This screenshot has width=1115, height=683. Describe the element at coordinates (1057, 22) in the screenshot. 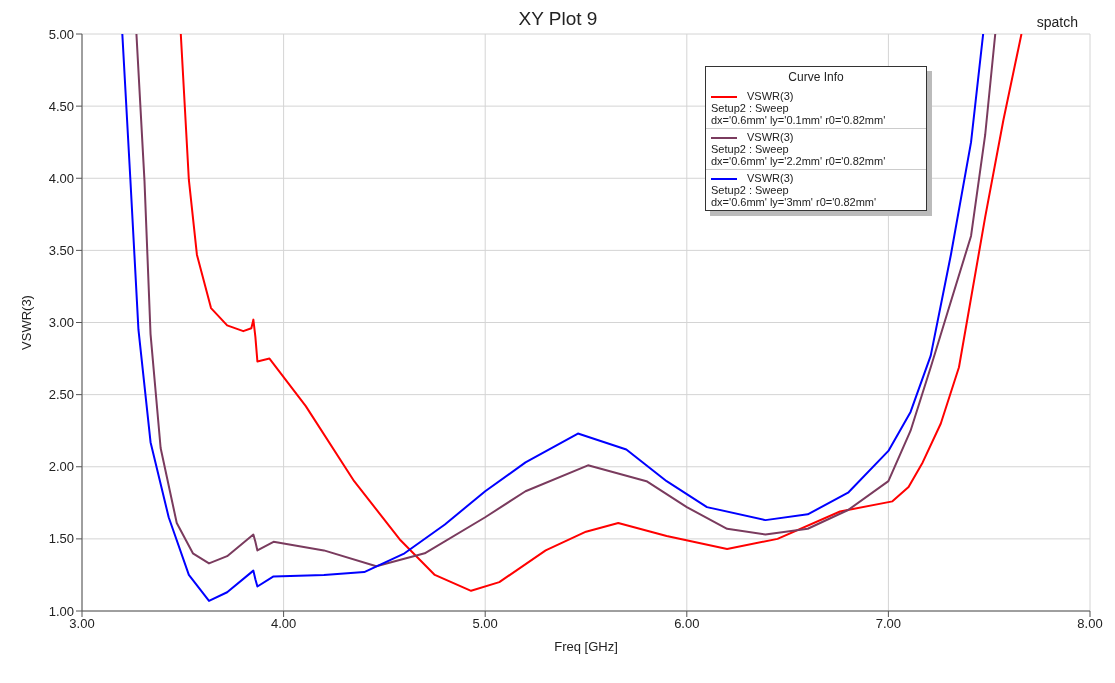

I see `text: spatch` at that location.